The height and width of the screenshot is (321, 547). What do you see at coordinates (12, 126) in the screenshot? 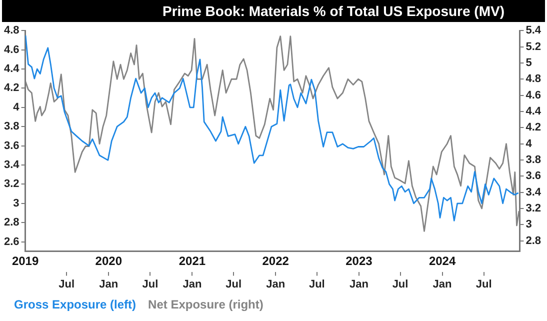
I see `y-tick-label: 3.8` at bounding box center [12, 126].